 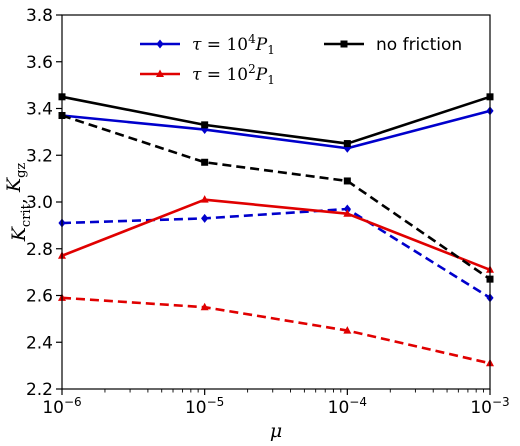 I want to click on x-tick-label: 10⁻⁴, so click(x=347, y=406).